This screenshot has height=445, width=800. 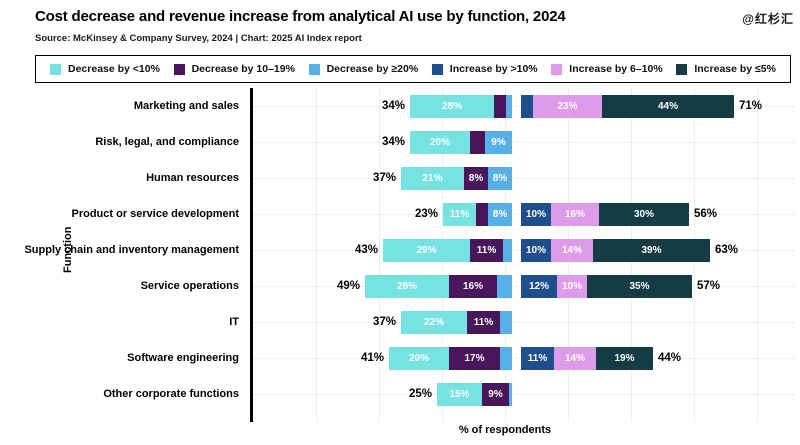 I want to click on decrease-bar-zone: 41% 20% 17%, so click(x=383, y=358).